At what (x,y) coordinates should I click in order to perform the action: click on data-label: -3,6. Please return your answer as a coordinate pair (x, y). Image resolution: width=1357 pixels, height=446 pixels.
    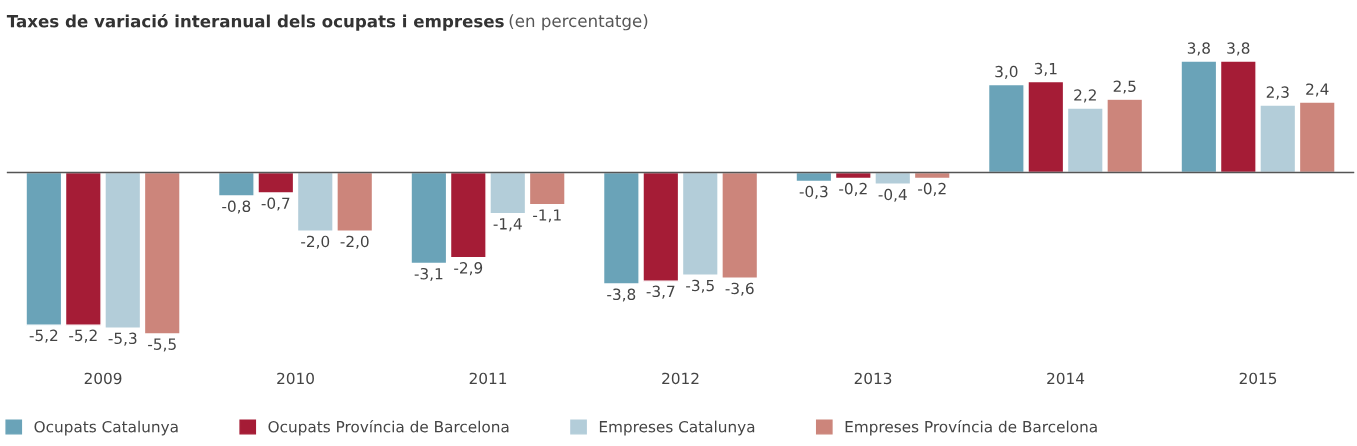
    Looking at the image, I should click on (739, 289).